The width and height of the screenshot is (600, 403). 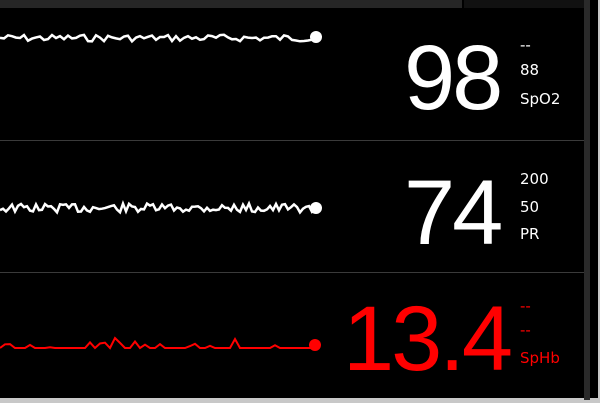 I want to click on spo2-label: SpO2, so click(x=540, y=99).